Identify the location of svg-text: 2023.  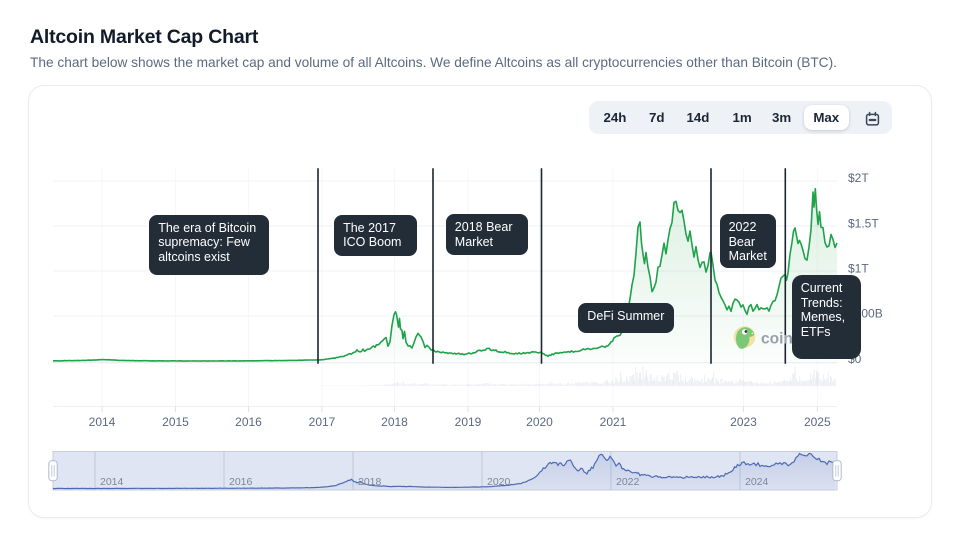
(743, 422).